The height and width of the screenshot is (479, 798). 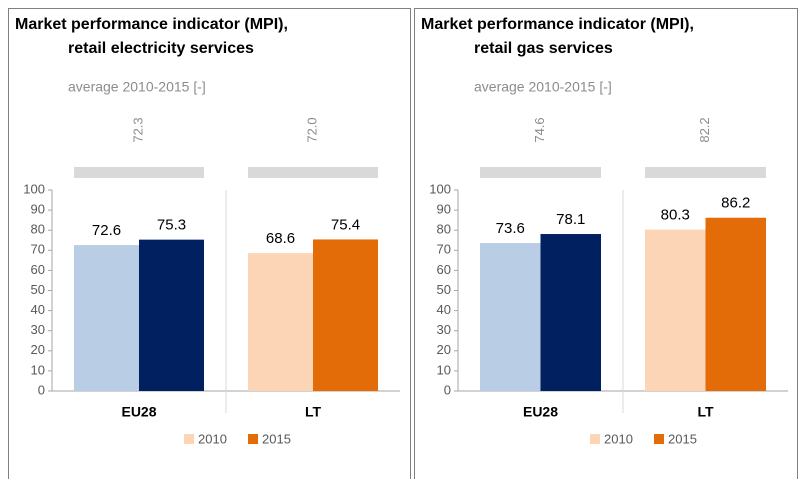 I want to click on average-label: 74.6, so click(x=539, y=129).